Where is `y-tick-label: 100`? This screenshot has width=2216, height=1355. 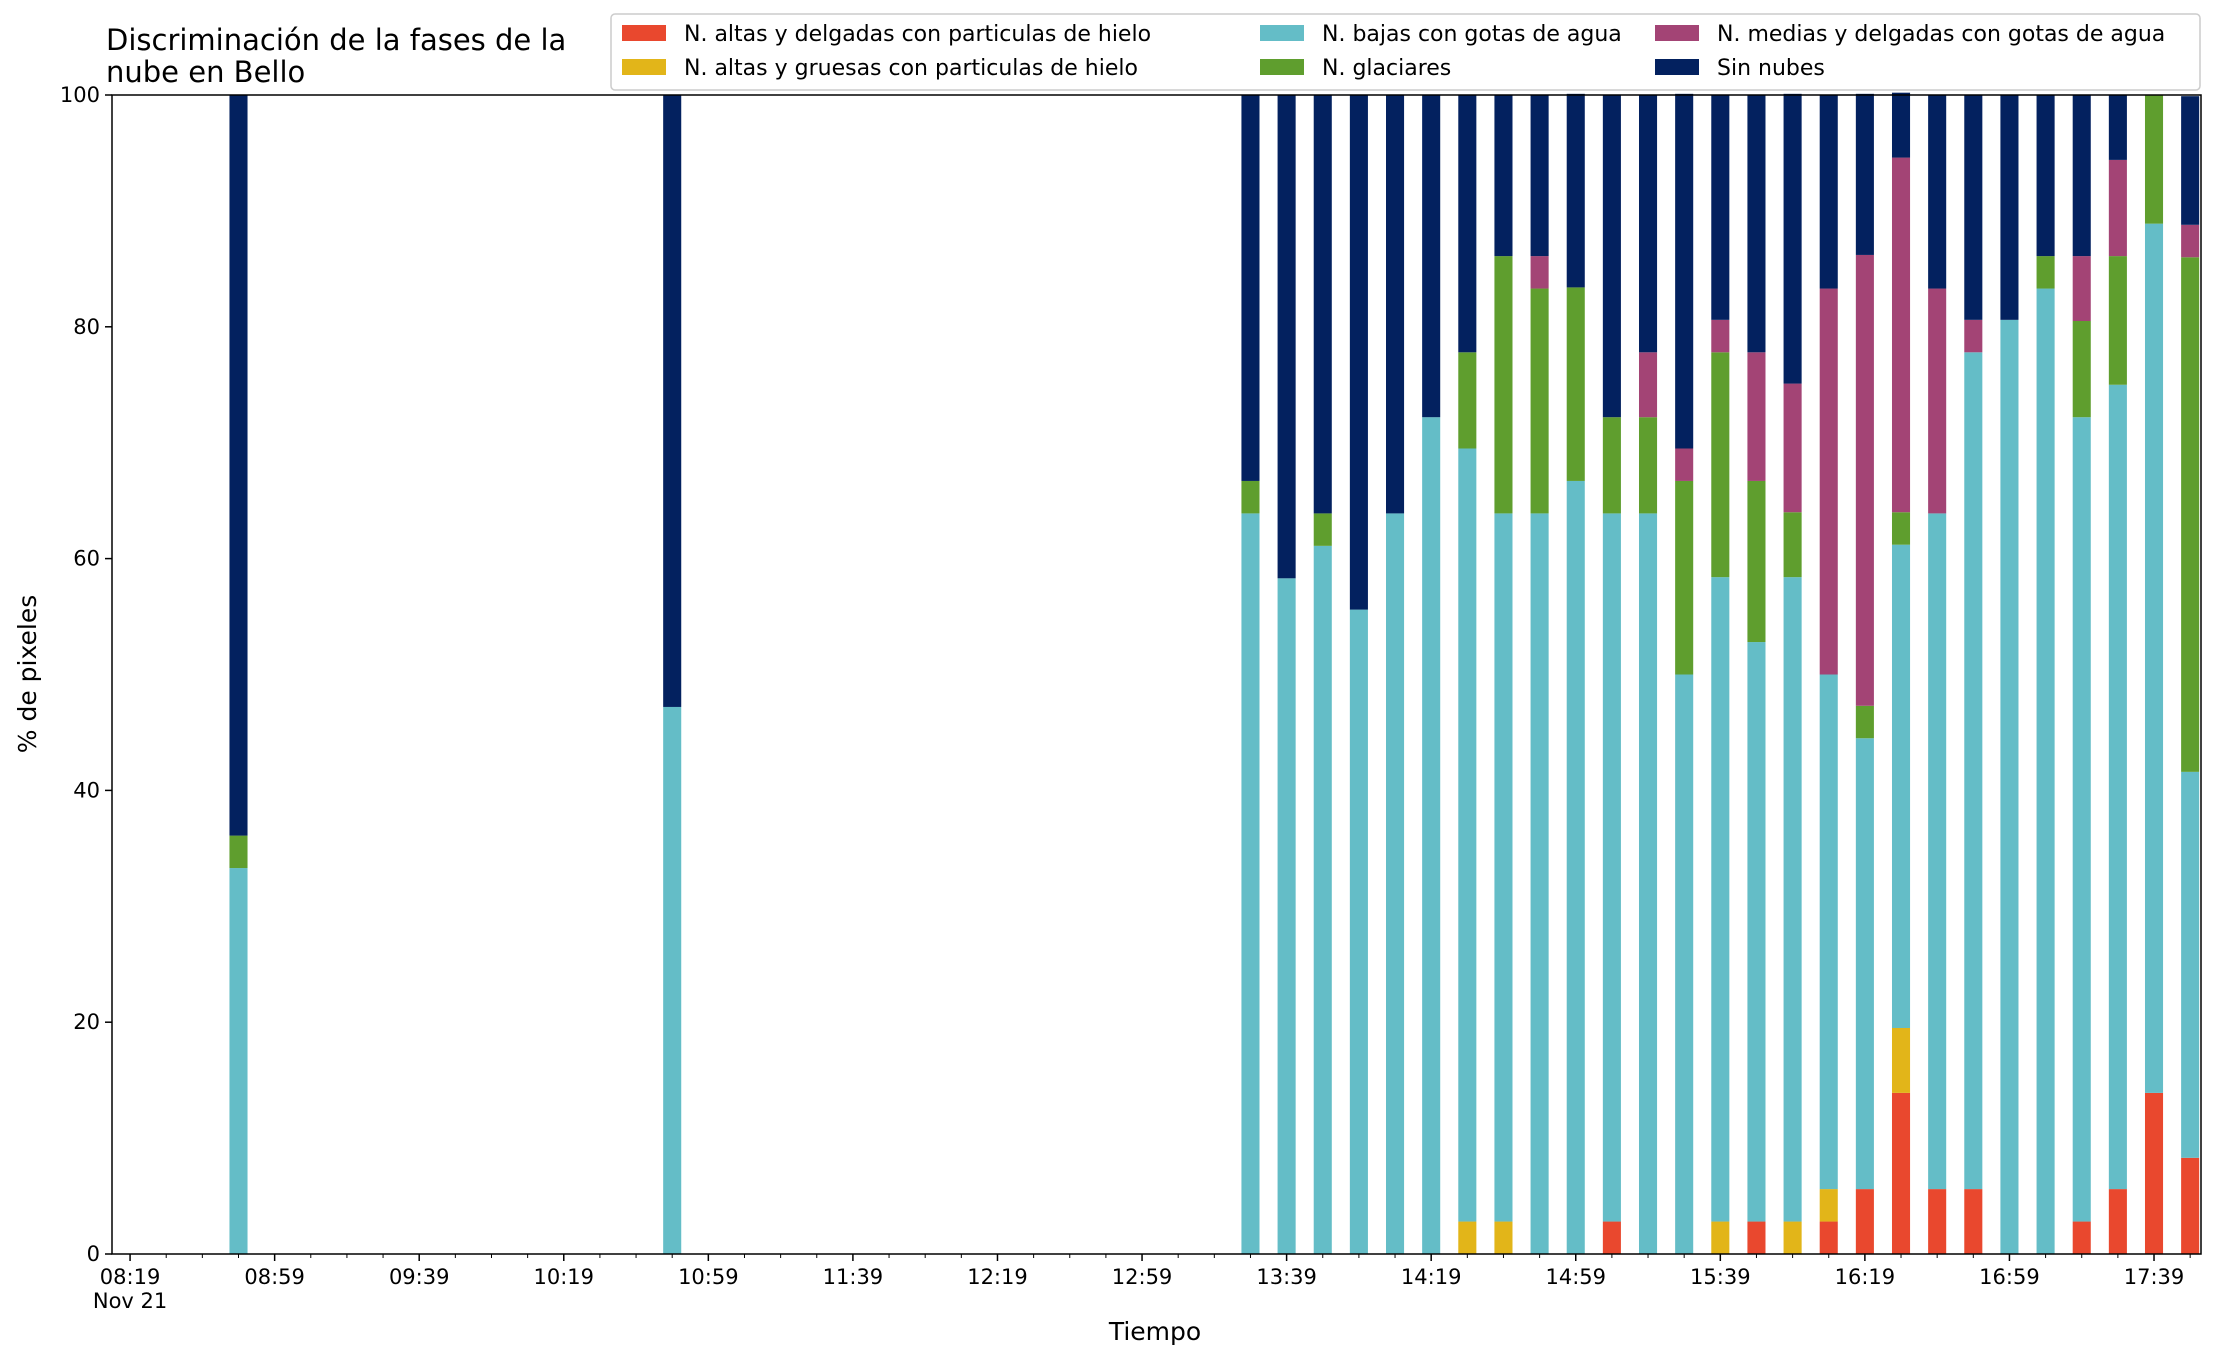 y-tick-label: 100 is located at coordinates (80, 95).